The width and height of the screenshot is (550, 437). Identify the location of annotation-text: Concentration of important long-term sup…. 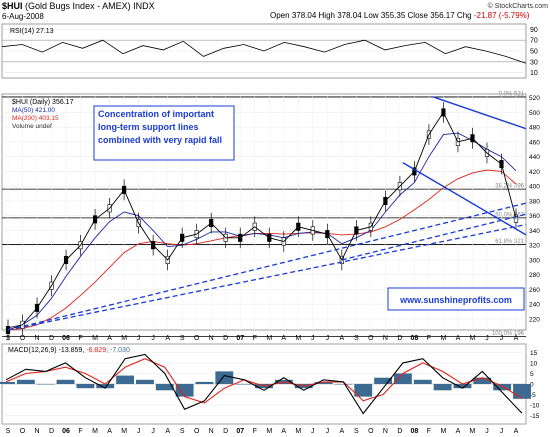
(160, 127).